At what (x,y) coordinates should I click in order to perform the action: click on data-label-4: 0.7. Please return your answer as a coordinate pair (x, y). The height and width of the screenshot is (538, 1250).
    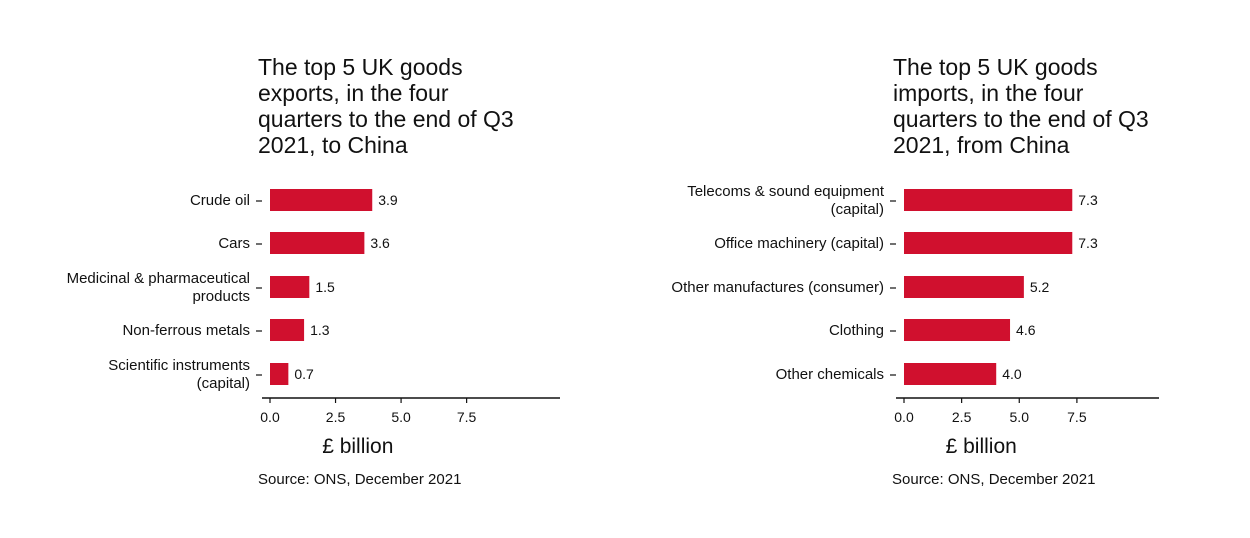
    Looking at the image, I should click on (304, 374).